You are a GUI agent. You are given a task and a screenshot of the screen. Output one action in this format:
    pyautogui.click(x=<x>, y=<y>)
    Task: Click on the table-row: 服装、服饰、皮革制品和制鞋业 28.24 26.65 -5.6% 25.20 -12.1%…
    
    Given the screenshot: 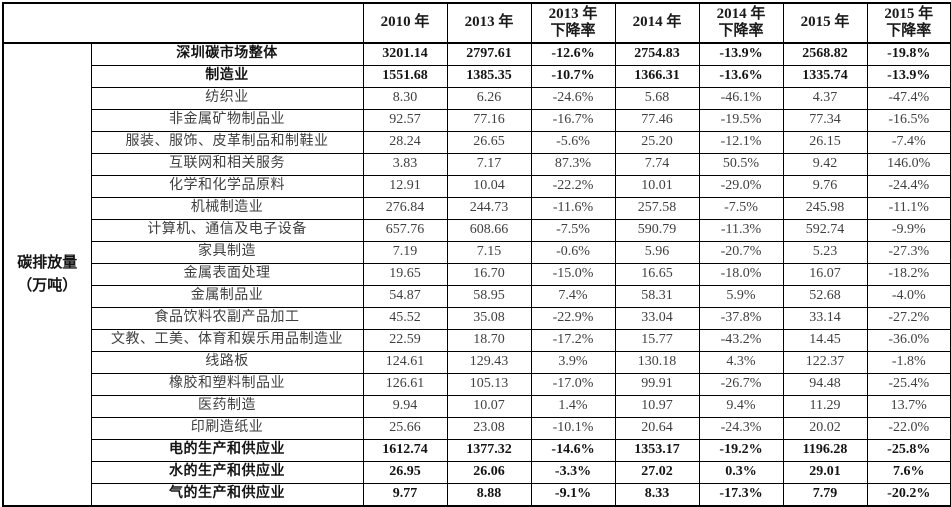 What is the action you would take?
    pyautogui.click(x=477, y=142)
    